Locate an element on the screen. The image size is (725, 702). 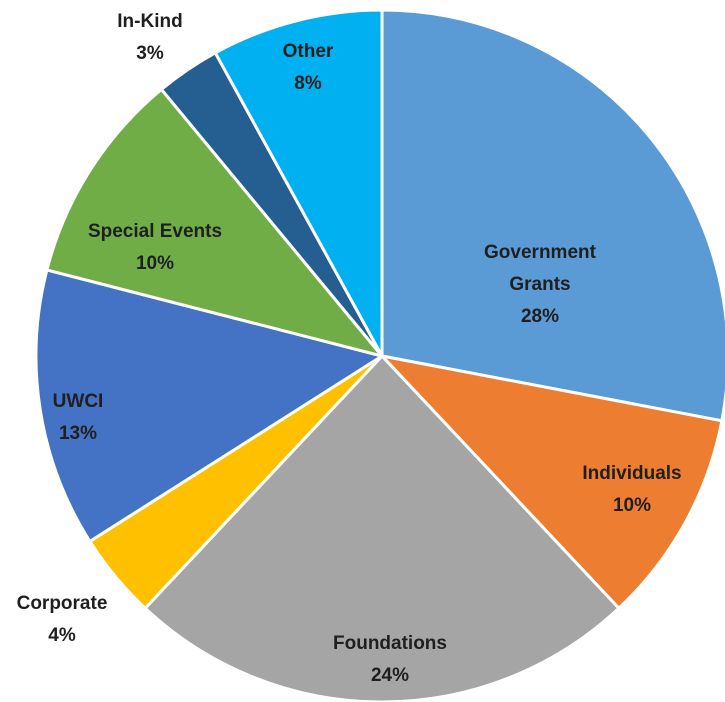
slice-name-special-events: Special Events is located at coordinates (155, 231).